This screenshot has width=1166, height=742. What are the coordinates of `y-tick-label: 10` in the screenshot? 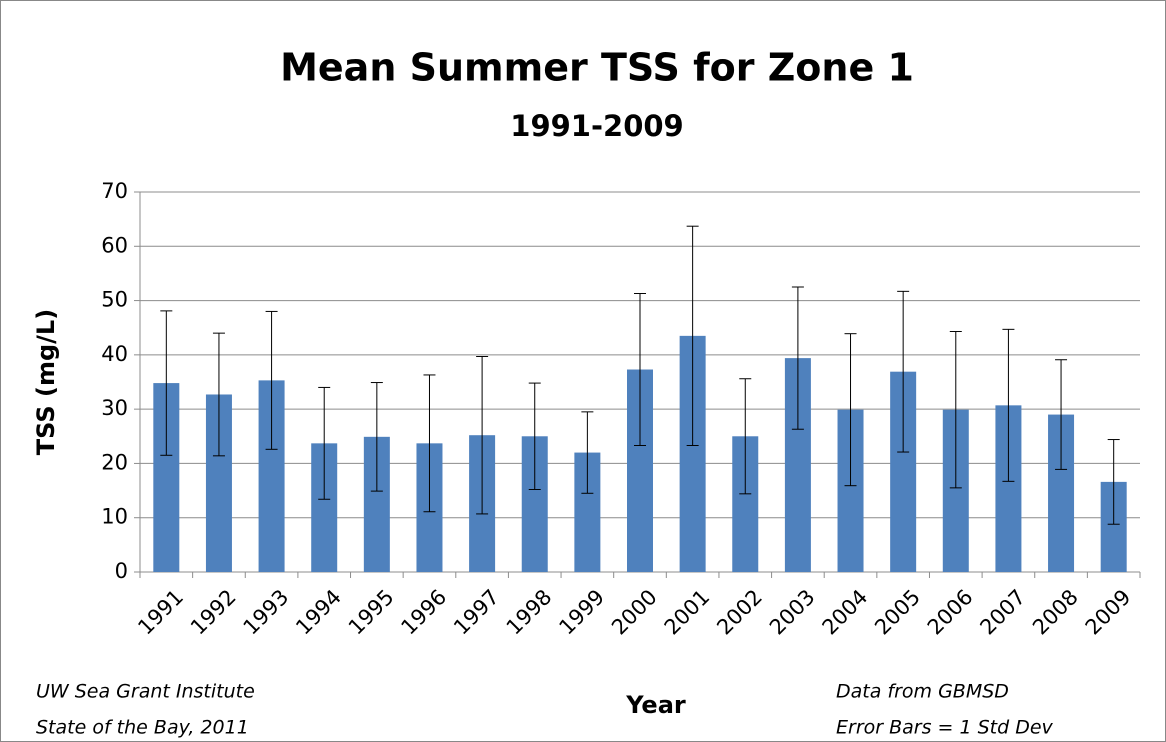 It's located at (114, 517).